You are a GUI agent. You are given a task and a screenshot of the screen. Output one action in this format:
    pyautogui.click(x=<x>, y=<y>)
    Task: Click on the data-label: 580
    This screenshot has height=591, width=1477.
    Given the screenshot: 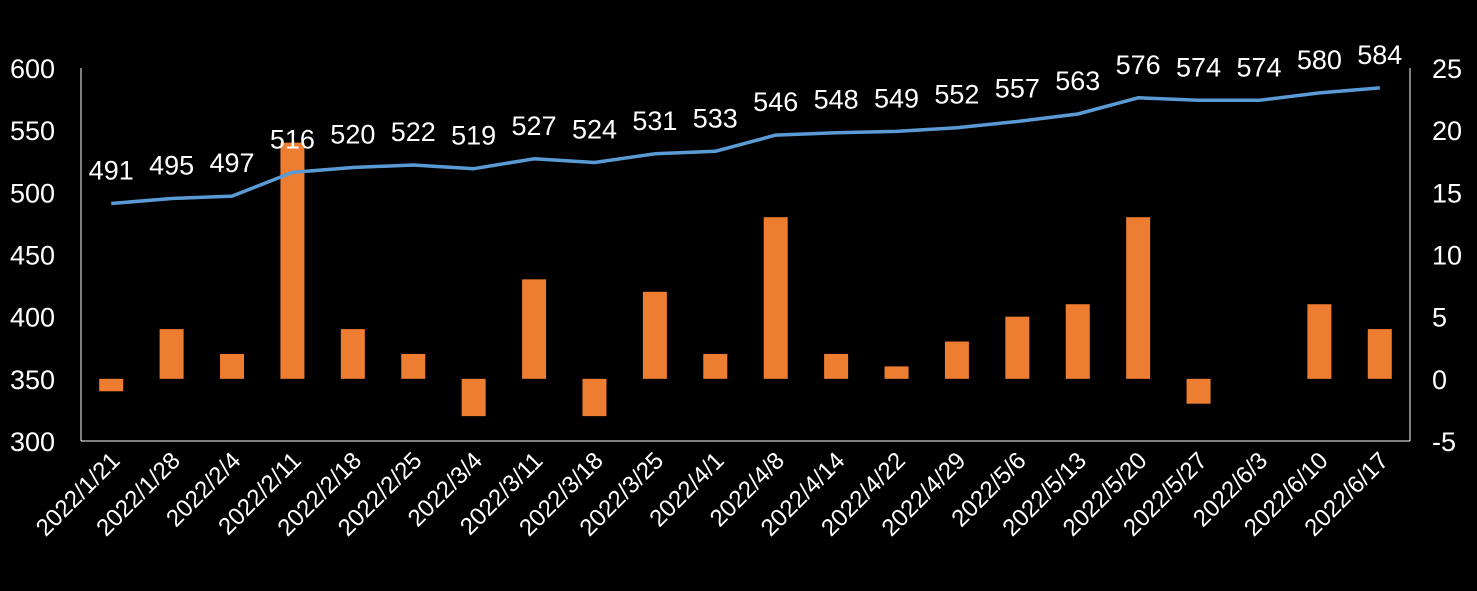 What is the action you would take?
    pyautogui.click(x=1319, y=60)
    